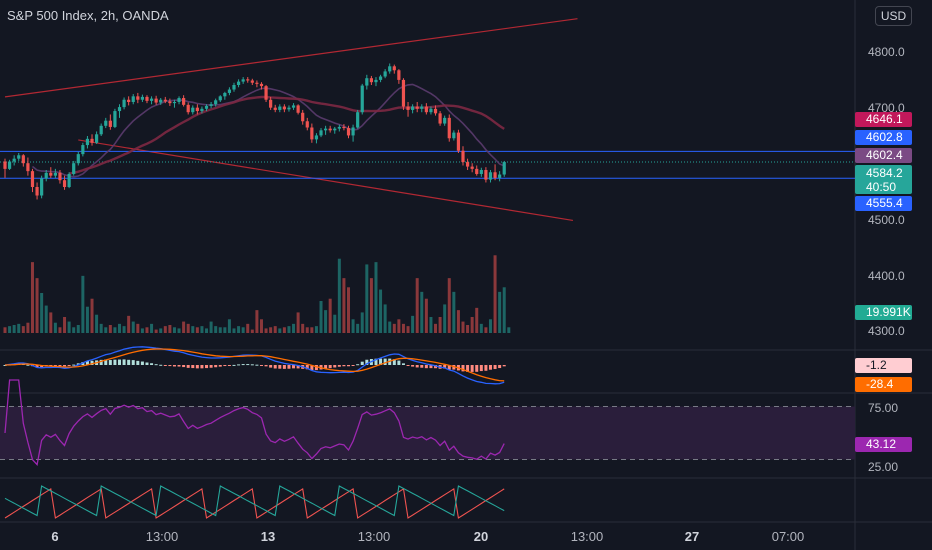 The height and width of the screenshot is (550, 932). Describe the element at coordinates (886, 108) in the screenshot. I see `price-tick: 4700.0` at that location.